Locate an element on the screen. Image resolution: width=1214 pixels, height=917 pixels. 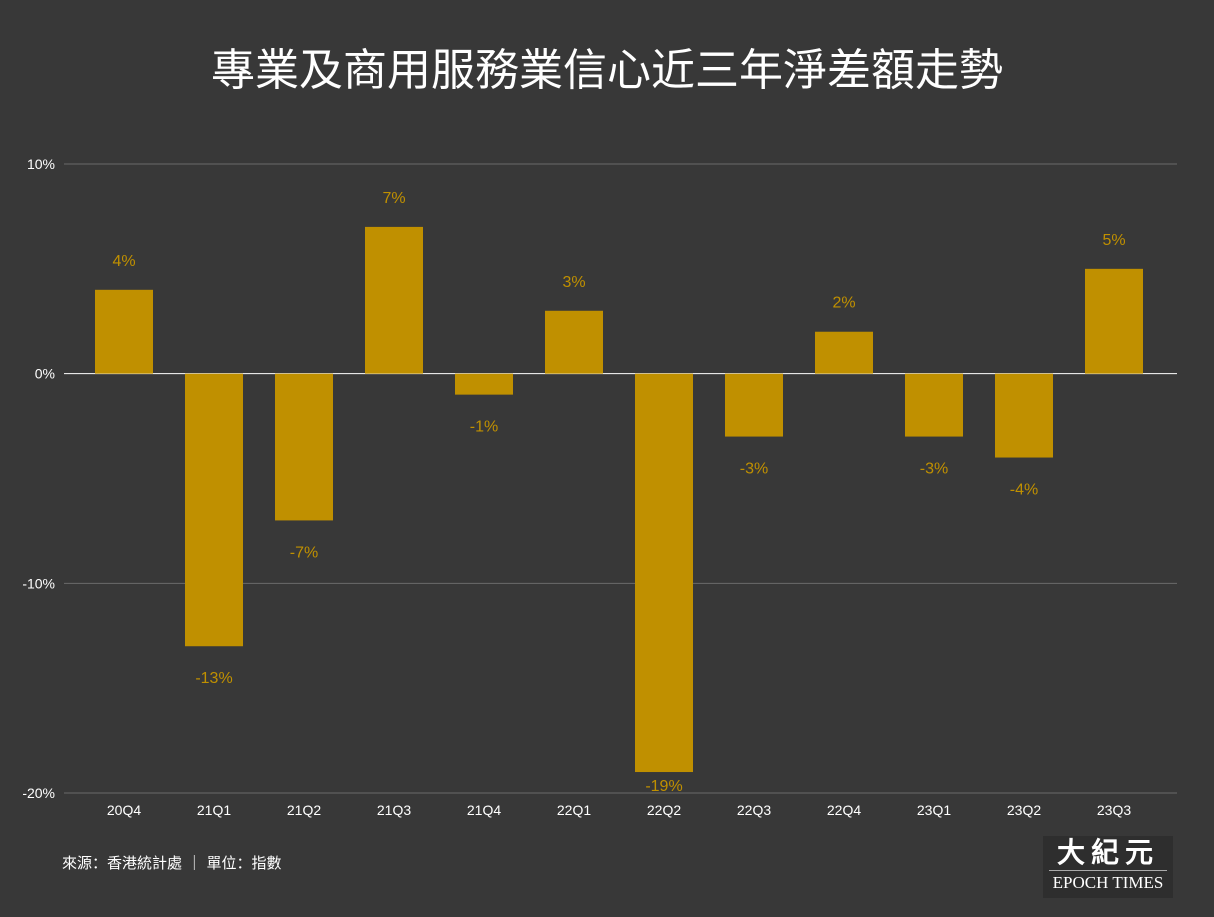
logo-cn: 大紀元 is located at coordinates (1107, 852).